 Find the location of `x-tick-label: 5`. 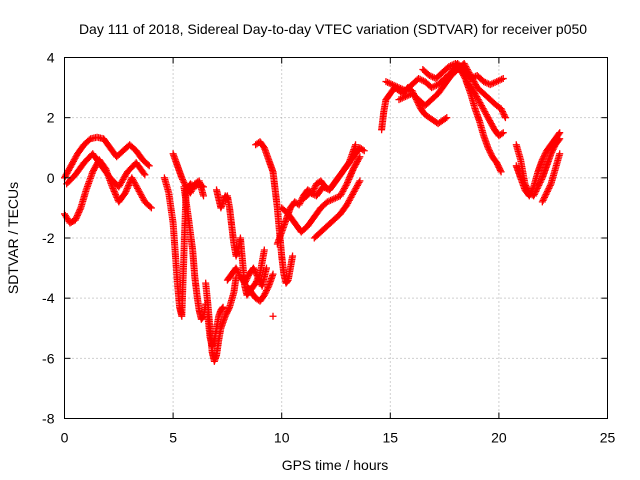

x-tick-label: 5 is located at coordinates (173, 438).